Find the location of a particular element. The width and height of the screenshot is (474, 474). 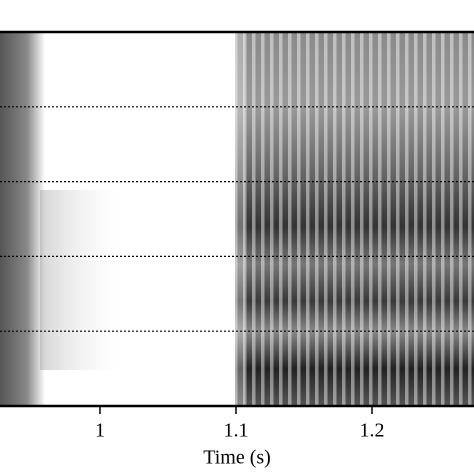

x-tick-label: 1 is located at coordinates (100, 431).